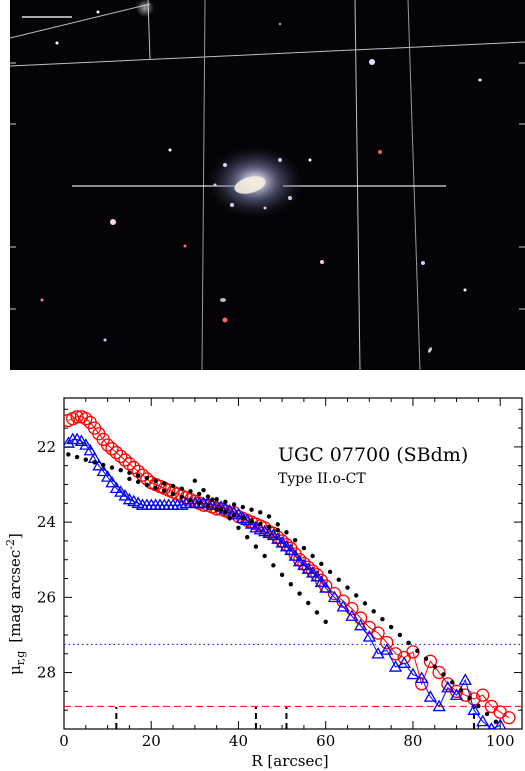  What do you see at coordinates (46, 447) in the screenshot?
I see `y-tick-label: 22` at bounding box center [46, 447].